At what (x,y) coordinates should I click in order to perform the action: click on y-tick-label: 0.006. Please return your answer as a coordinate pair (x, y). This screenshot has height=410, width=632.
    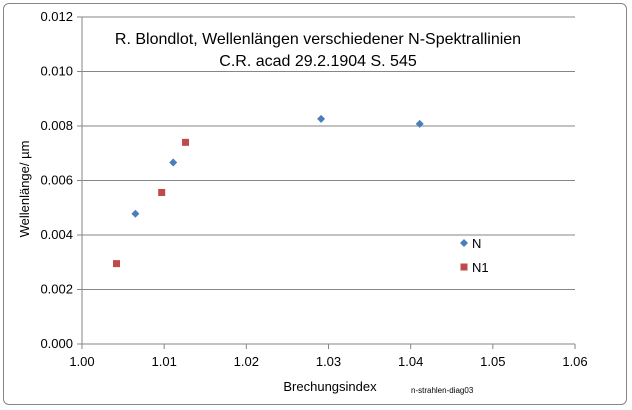
    Looking at the image, I should click on (56, 180).